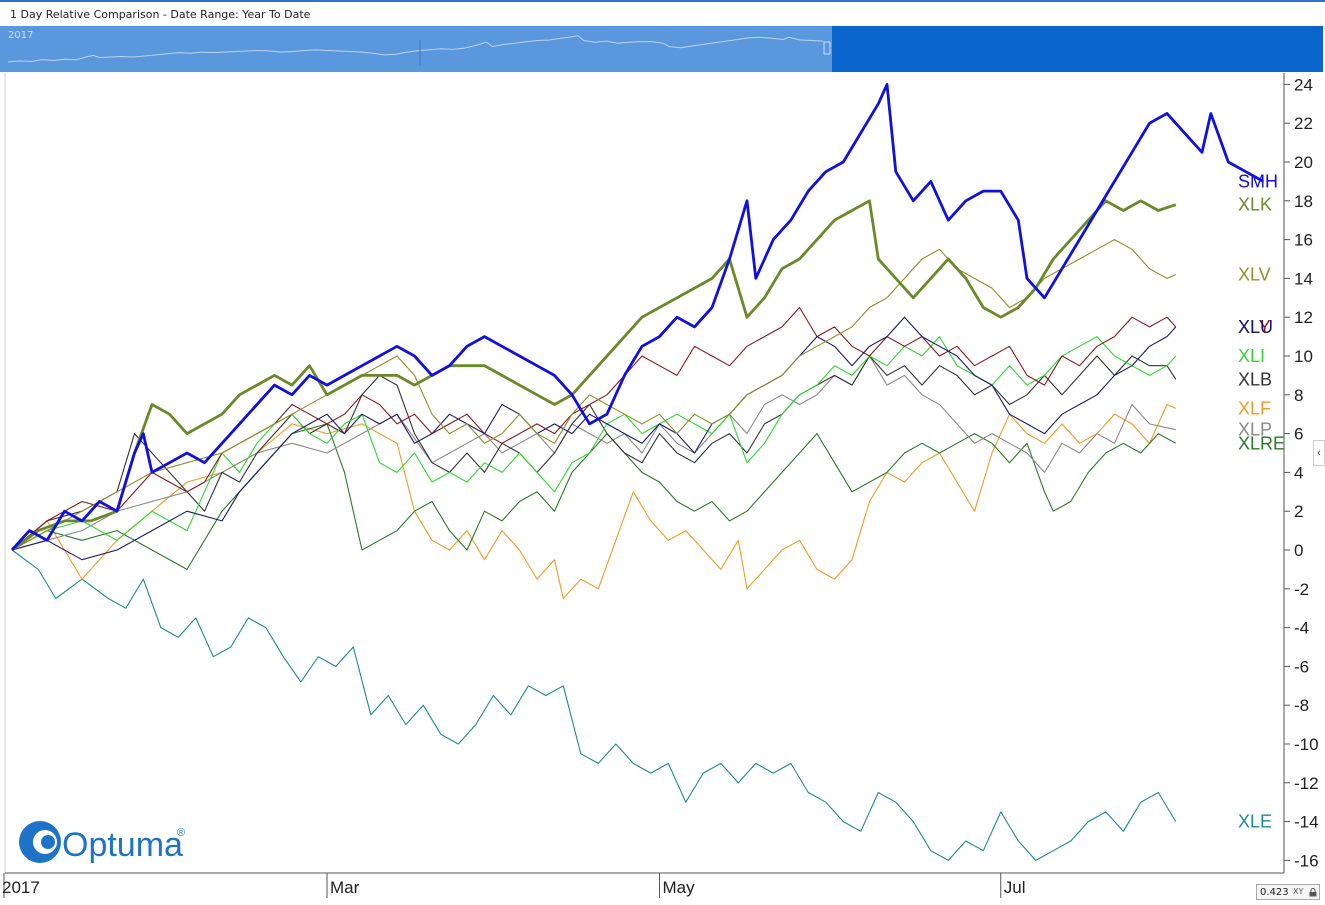  Describe the element at coordinates (1306, 860) in the screenshot. I see `y-tick-label: -16` at that location.